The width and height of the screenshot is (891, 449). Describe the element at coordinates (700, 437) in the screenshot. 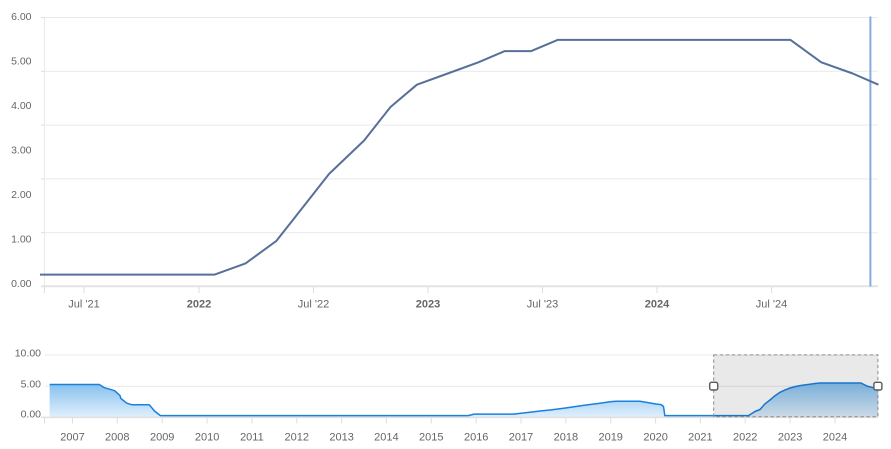

I see `svg-text: 2021` at that location.